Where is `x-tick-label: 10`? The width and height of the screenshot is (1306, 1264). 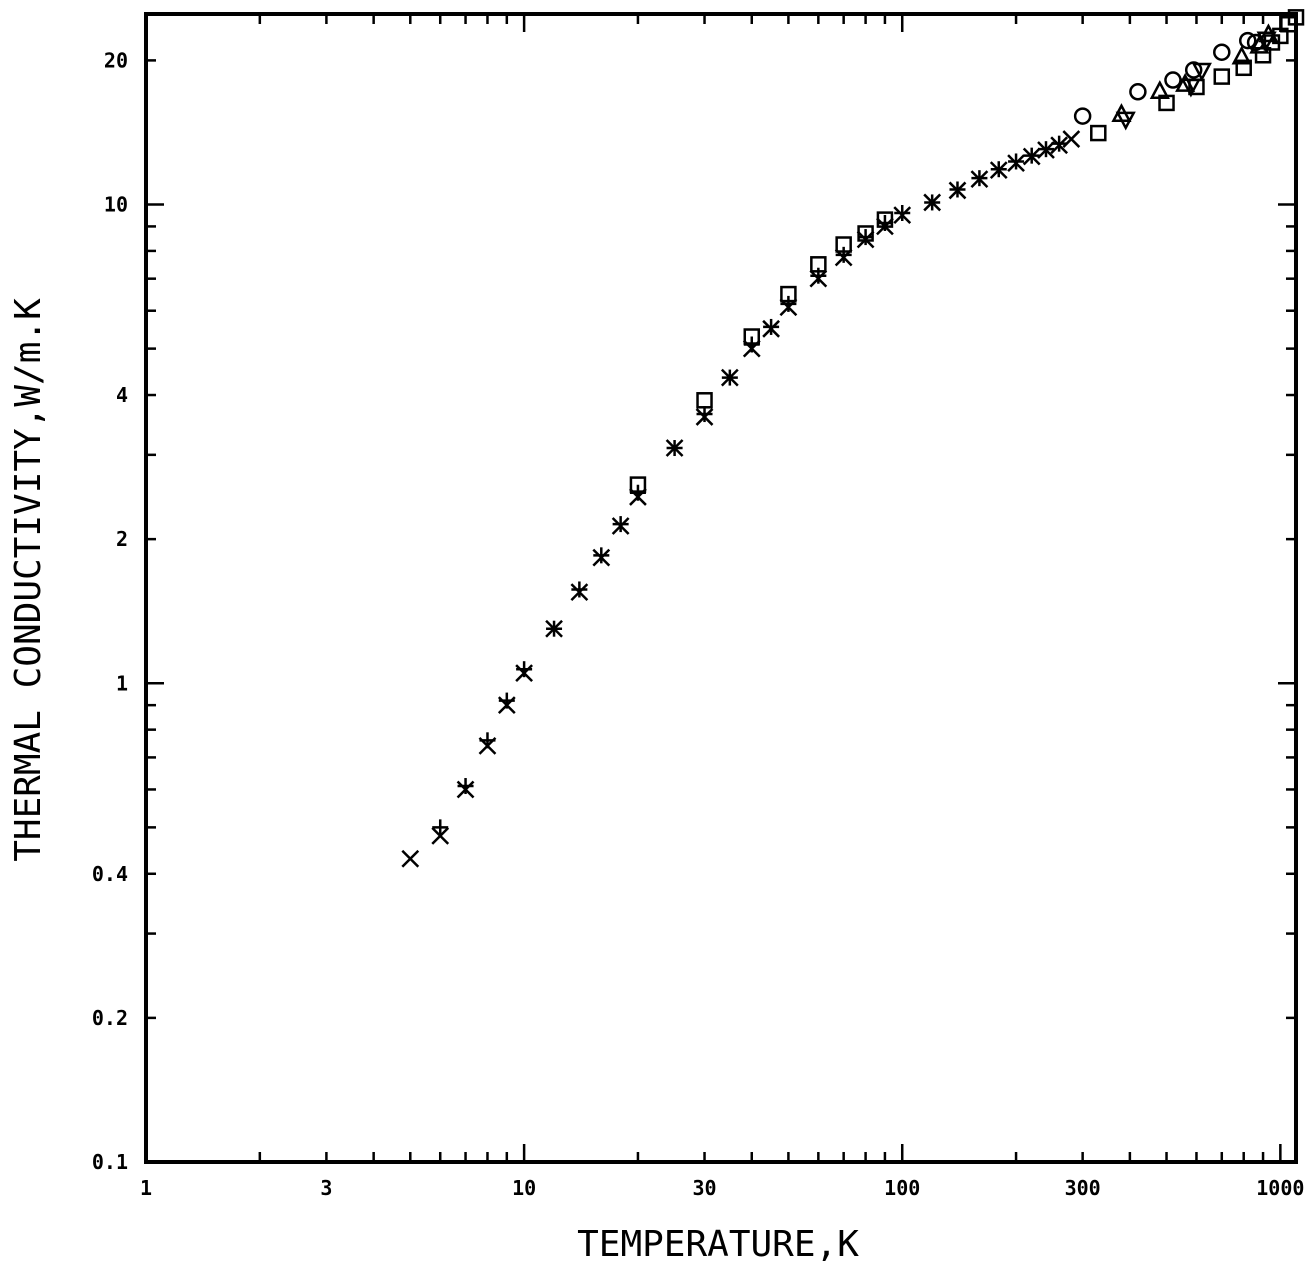 x-tick-label: 10 is located at coordinates (524, 1188).